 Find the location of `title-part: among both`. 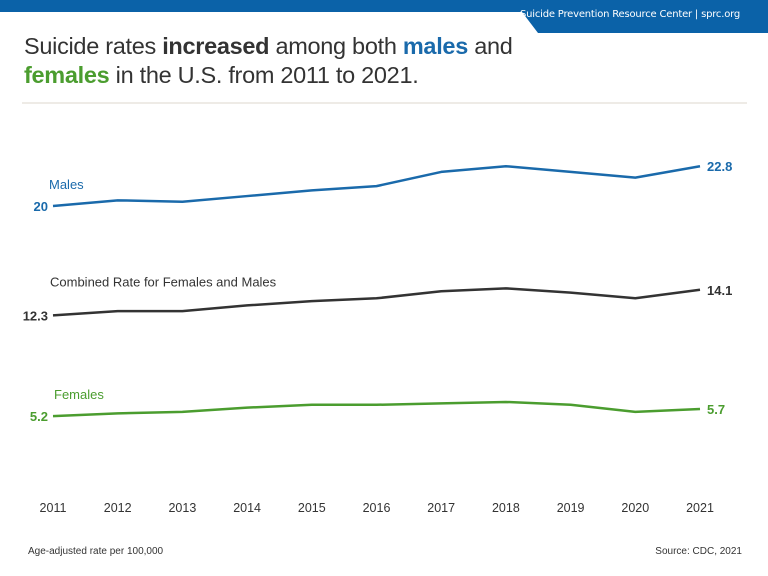

title-part: among both is located at coordinates (336, 46).